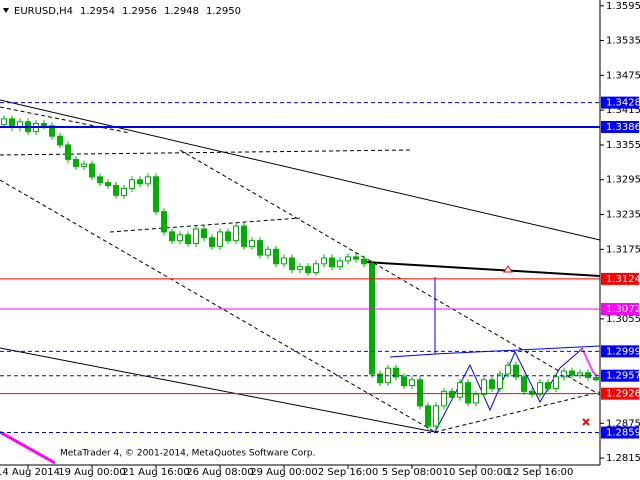  I want to click on x-tick-label: 5 Sep 08:00, so click(412, 472).